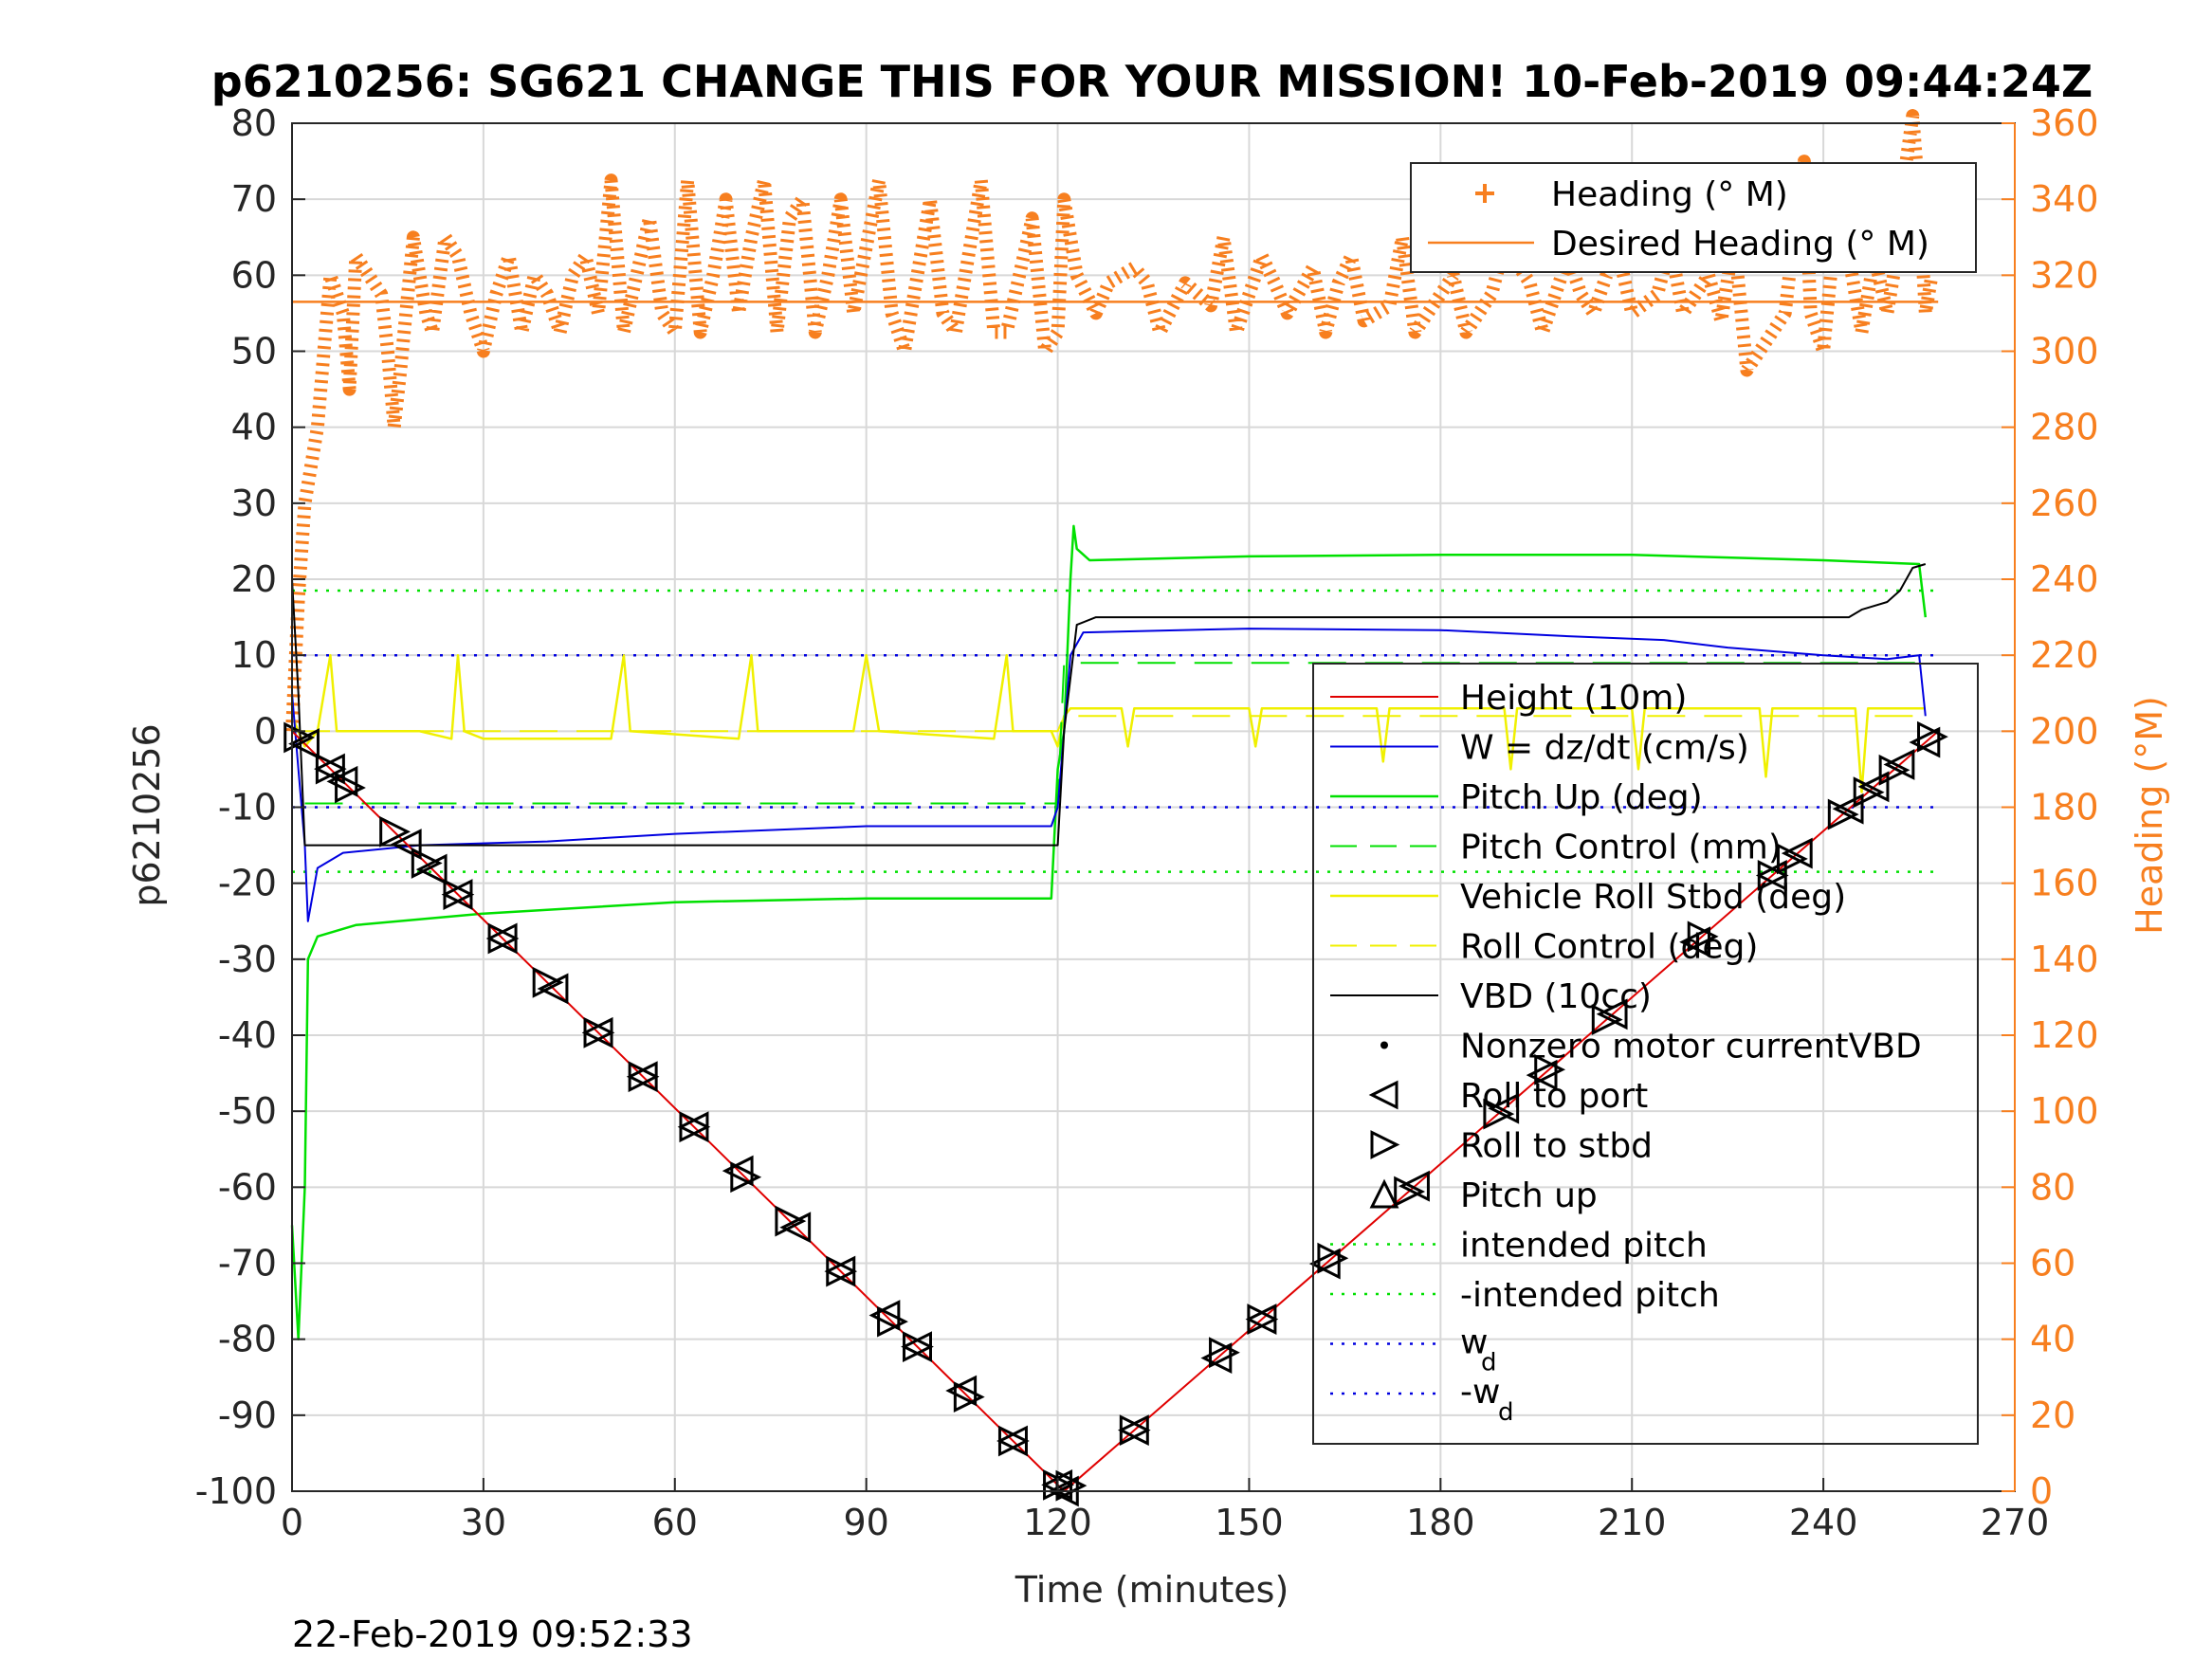 The height and width of the screenshot is (1659, 2212). I want to click on legend-wd-label: w, so click(1474, 1342).